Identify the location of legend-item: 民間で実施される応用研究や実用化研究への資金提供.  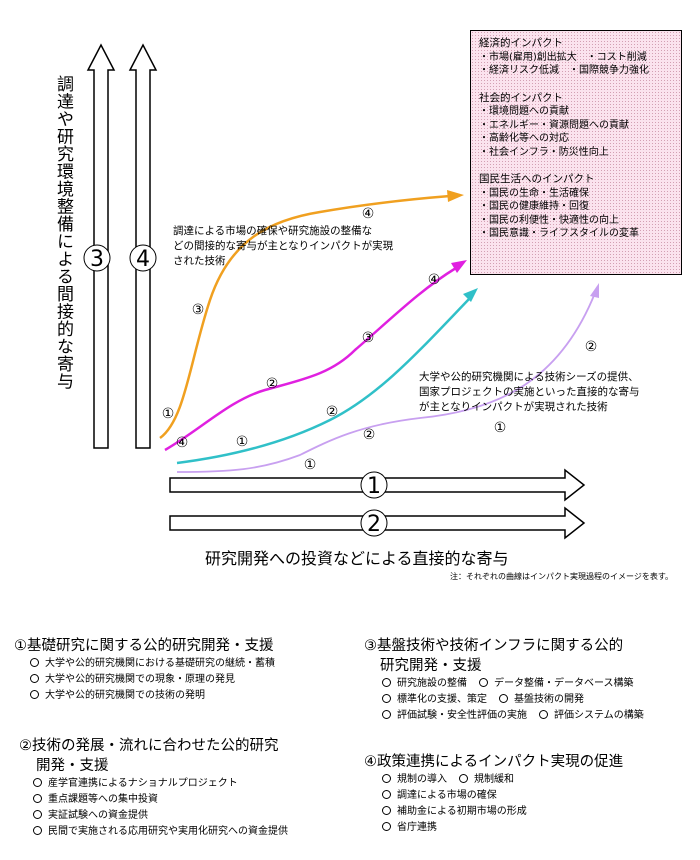
(196, 832).